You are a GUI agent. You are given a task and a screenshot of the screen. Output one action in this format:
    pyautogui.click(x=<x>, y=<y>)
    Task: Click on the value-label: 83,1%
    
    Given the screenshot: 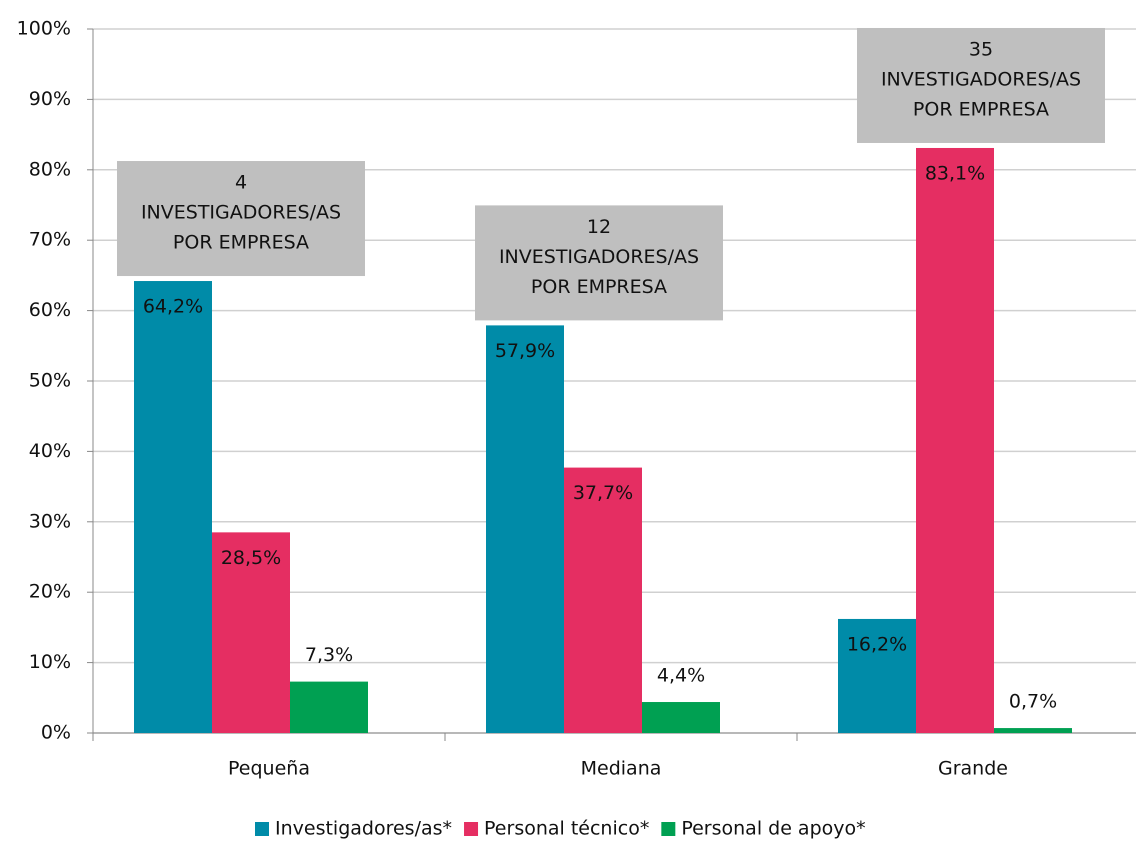 What is the action you would take?
    pyautogui.click(x=955, y=173)
    